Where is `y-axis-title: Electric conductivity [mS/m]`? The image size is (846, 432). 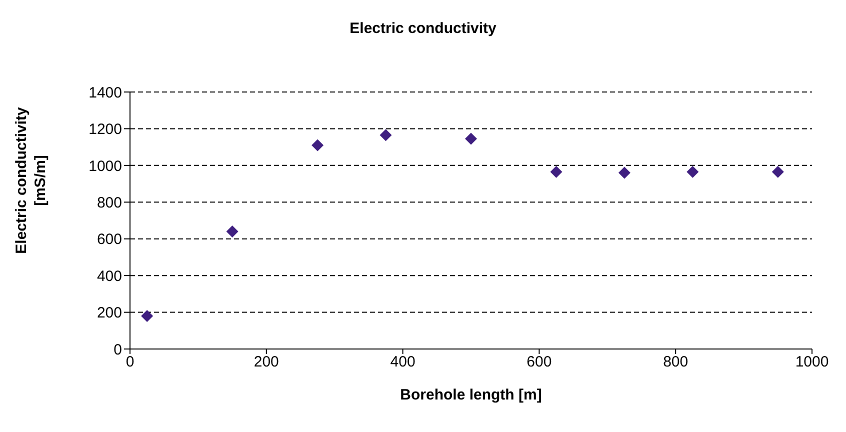 y-axis-title: Electric conductivity [mS/m] is located at coordinates (31, 180).